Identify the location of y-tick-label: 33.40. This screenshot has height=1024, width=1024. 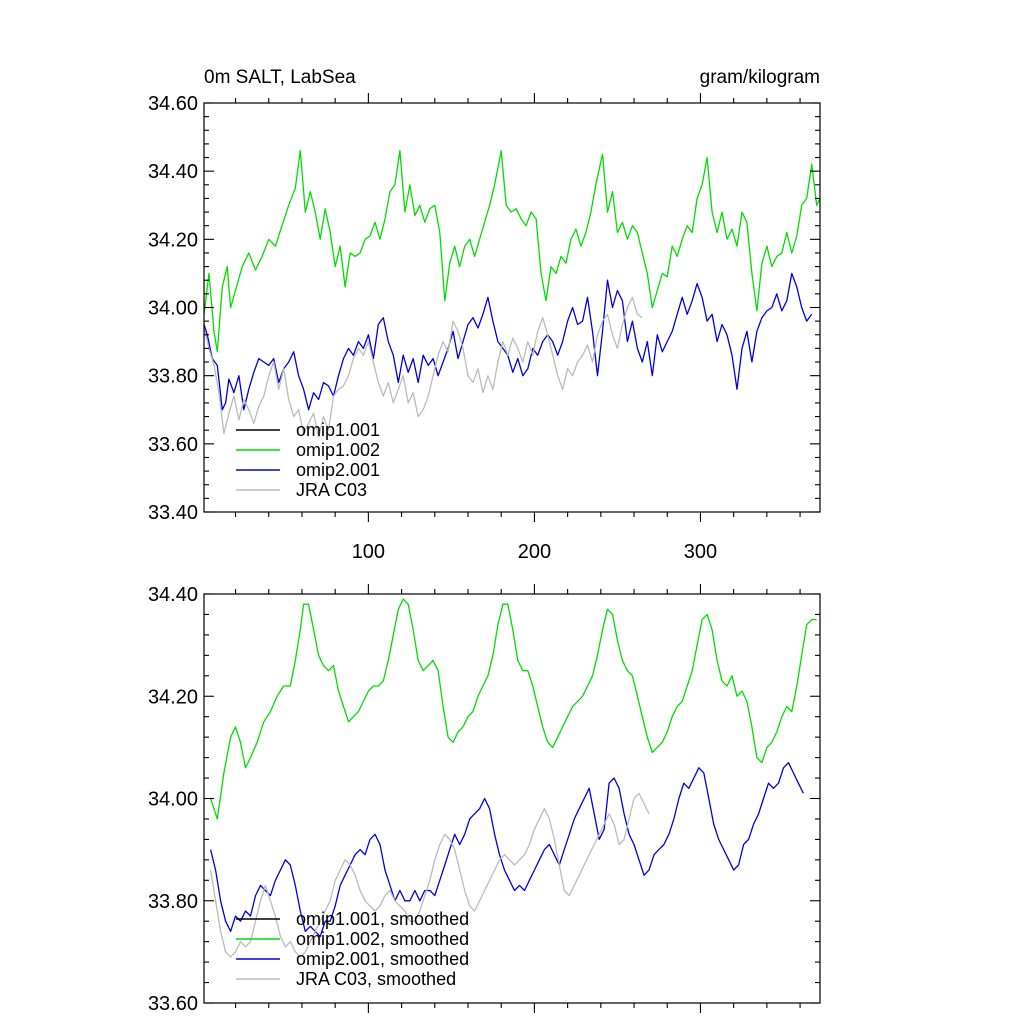
(173, 513).